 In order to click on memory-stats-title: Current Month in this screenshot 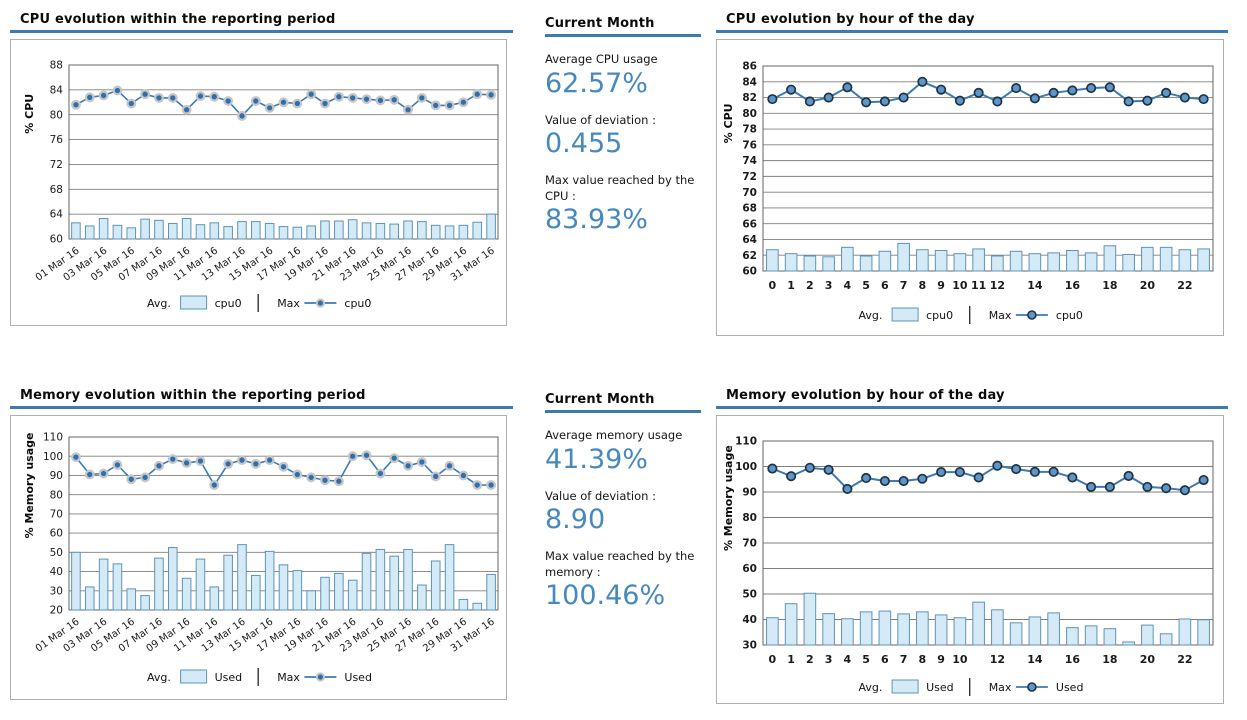, I will do `click(600, 399)`.